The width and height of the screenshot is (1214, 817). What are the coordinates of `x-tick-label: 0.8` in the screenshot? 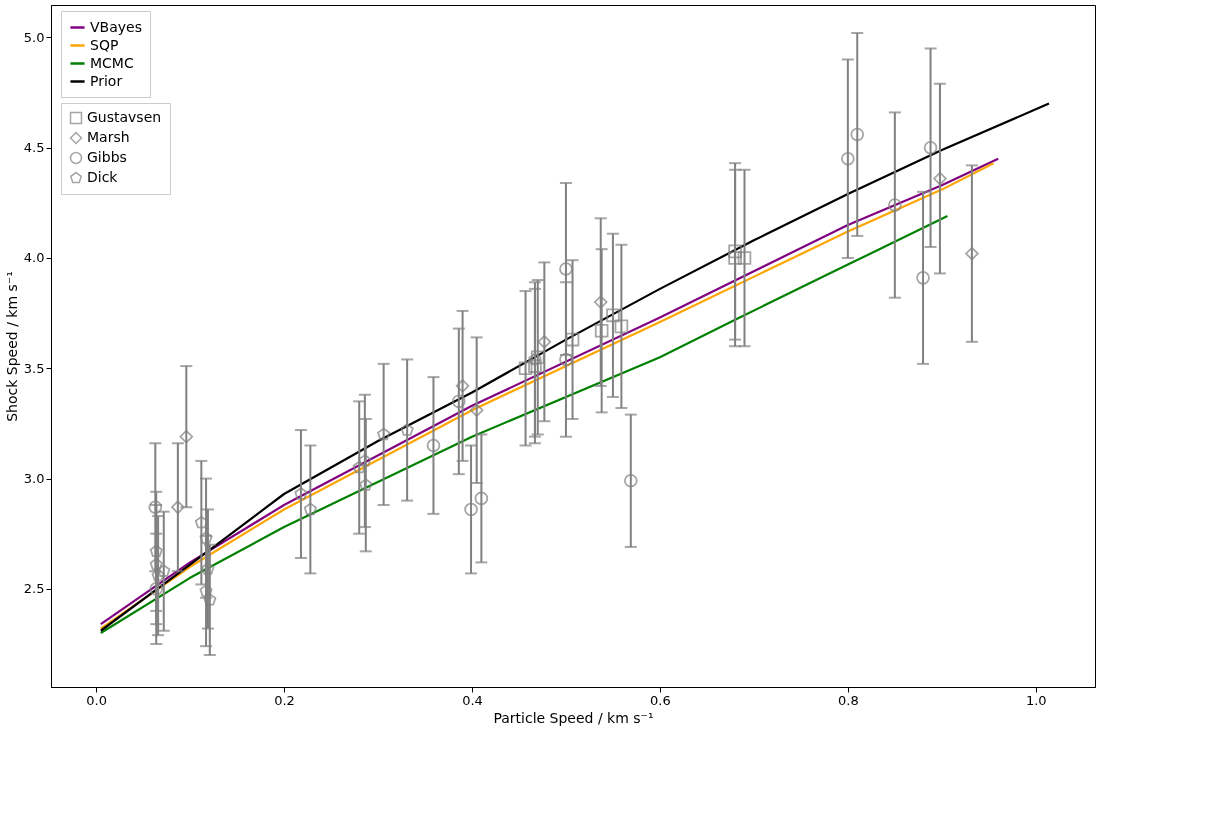 It's located at (848, 700).